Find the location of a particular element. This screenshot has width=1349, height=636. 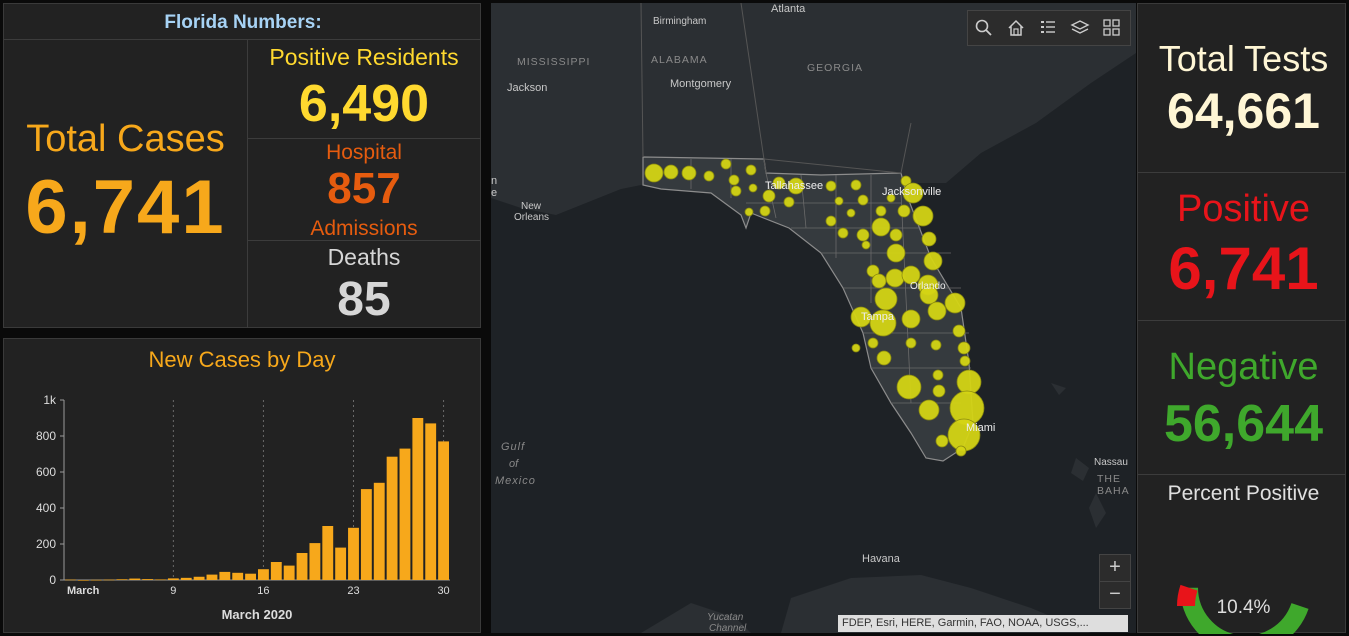

basemap-gallery-button is located at coordinates (1112, 28).